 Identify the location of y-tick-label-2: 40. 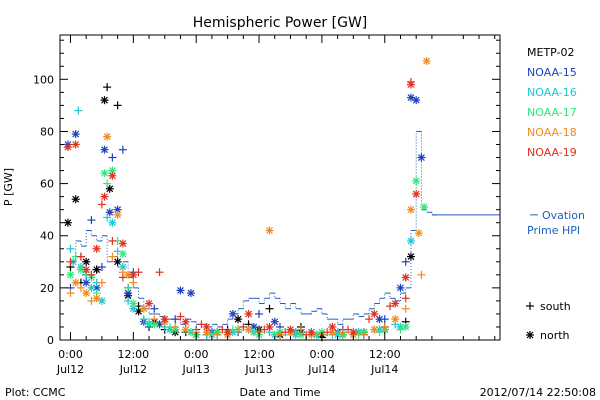
(47, 236).